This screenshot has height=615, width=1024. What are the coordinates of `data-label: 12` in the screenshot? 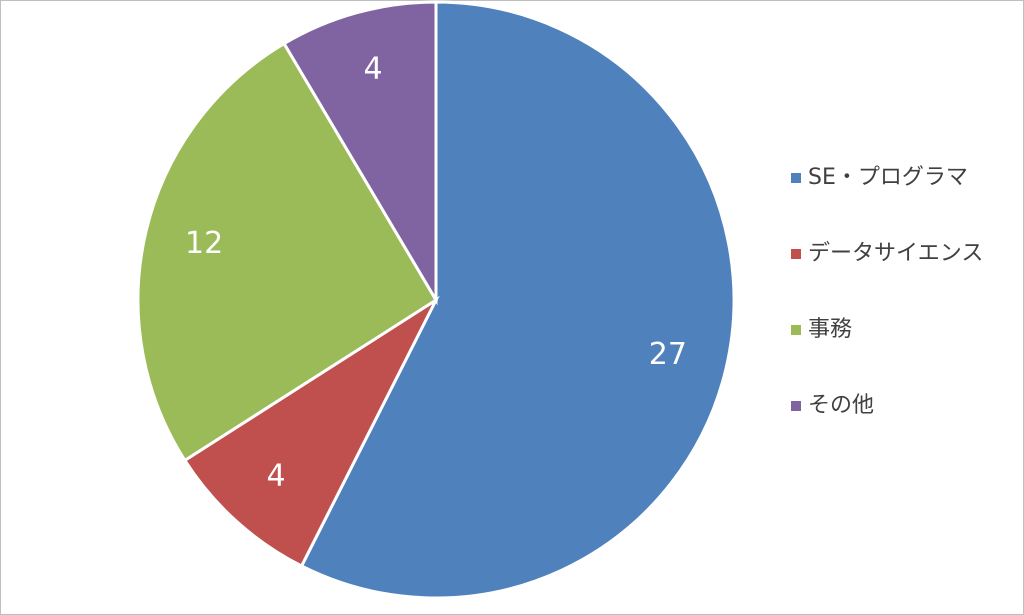 It's located at (204, 243).